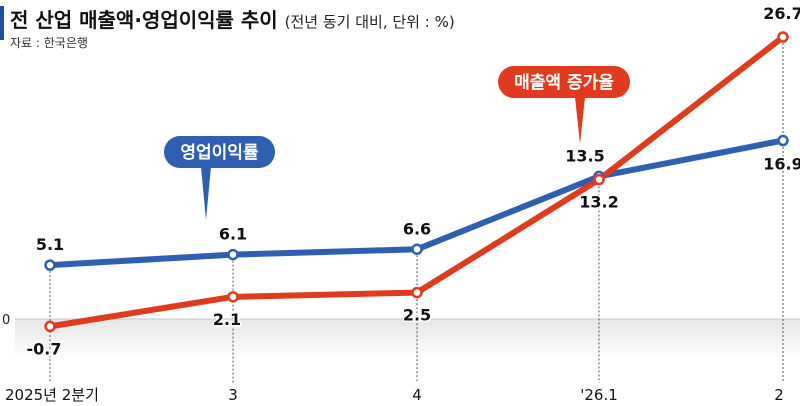 The height and width of the screenshot is (406, 800). I want to click on x-tick-label-2: 4, so click(417, 395).